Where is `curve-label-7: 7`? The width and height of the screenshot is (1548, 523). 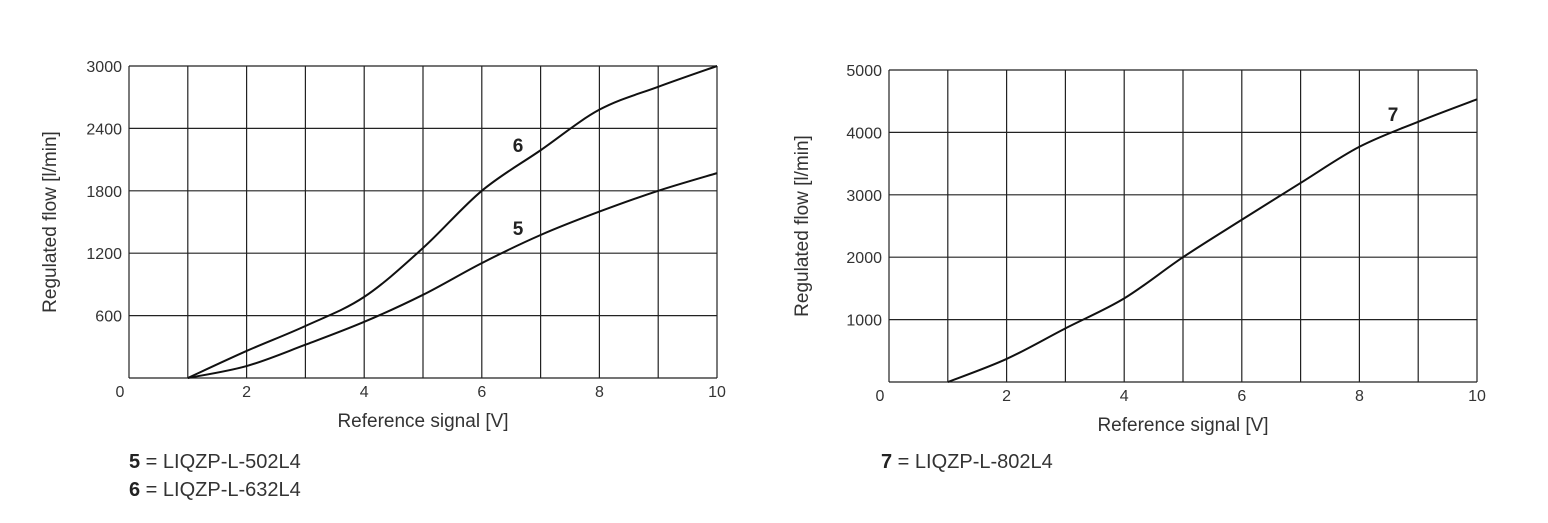 curve-label-7: 7 is located at coordinates (1393, 115).